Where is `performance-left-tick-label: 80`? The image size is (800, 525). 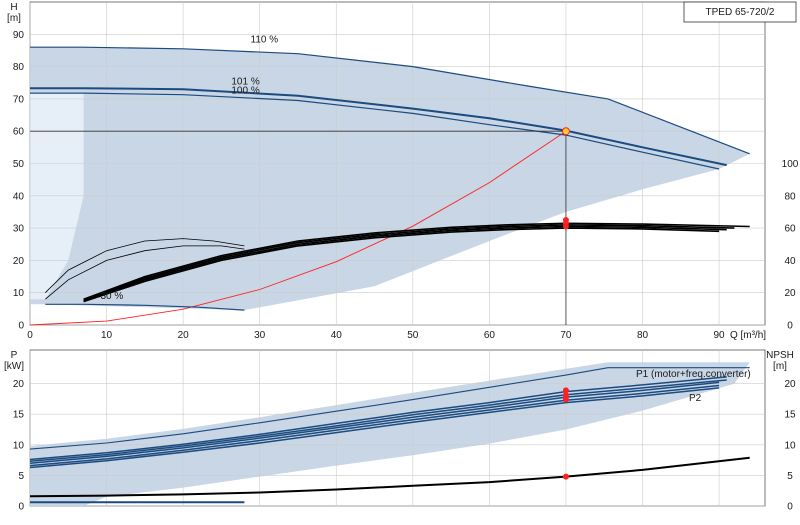 performance-left-tick-label: 80 is located at coordinates (19, 67).